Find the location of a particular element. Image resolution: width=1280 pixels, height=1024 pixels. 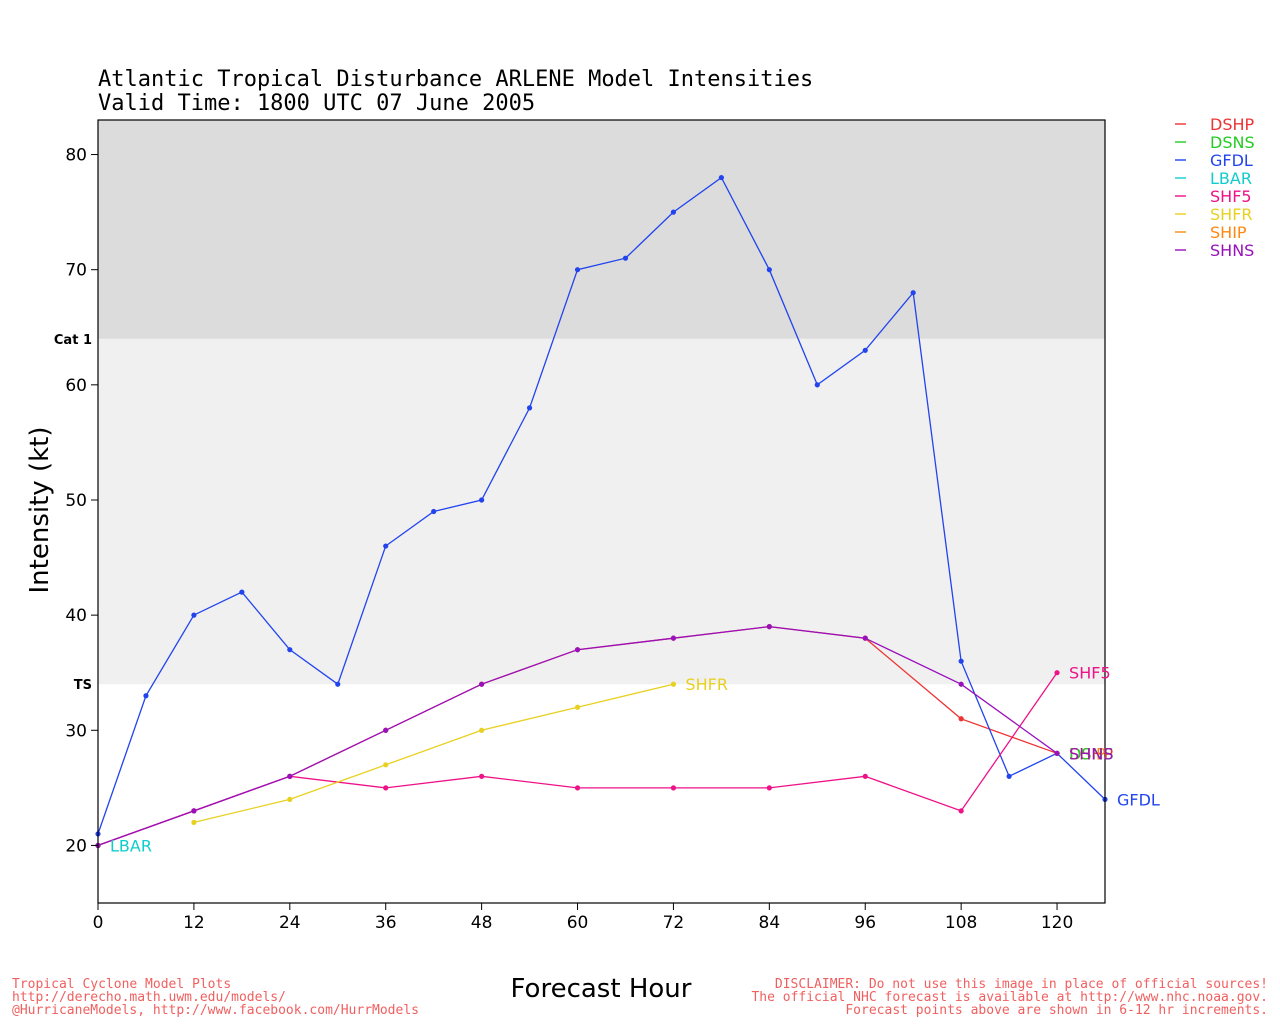

end-label-shf5: SHF5 is located at coordinates (1090, 673).